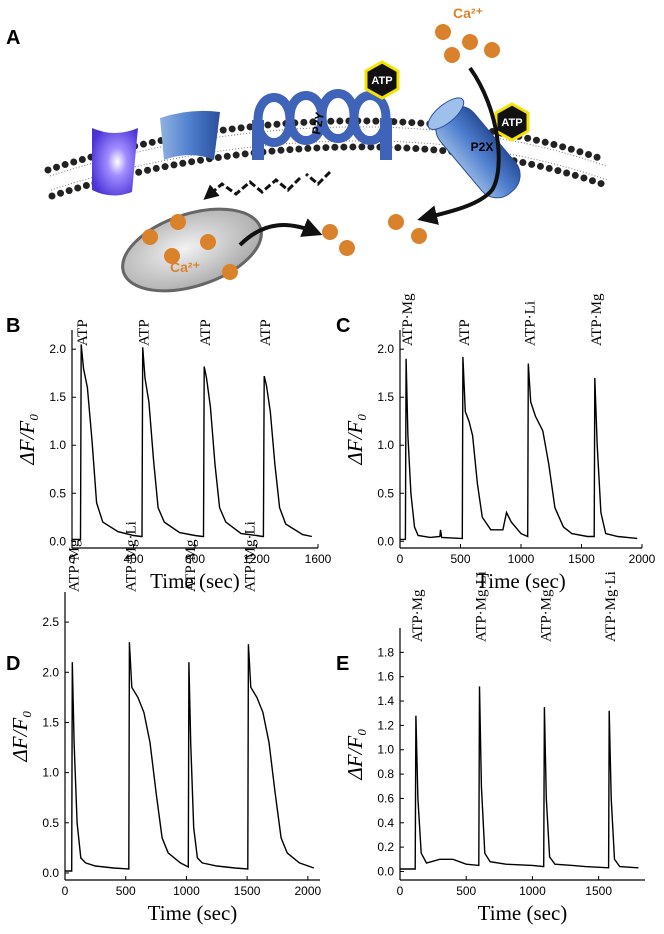  I want to click on y-tick-label: 0.6, so click(385, 798).